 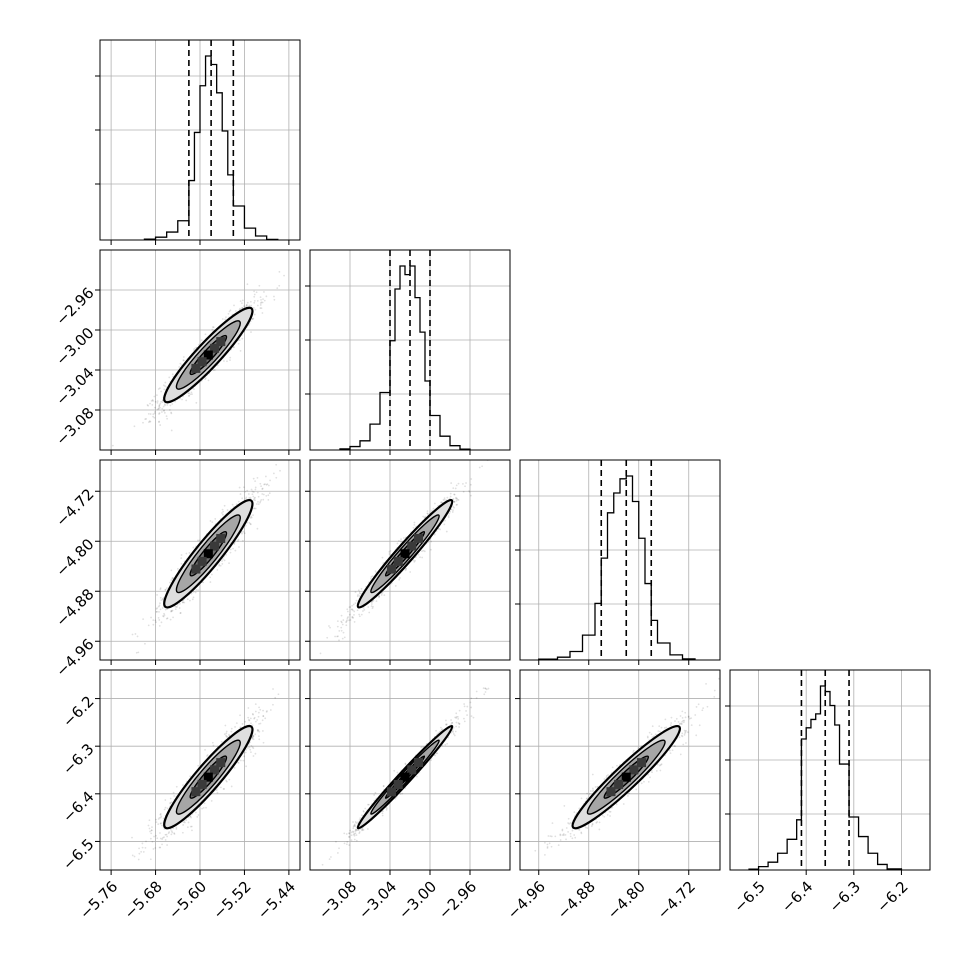 What do you see at coordinates (200, 140) in the screenshot?
I see `panel-frame` at bounding box center [200, 140].